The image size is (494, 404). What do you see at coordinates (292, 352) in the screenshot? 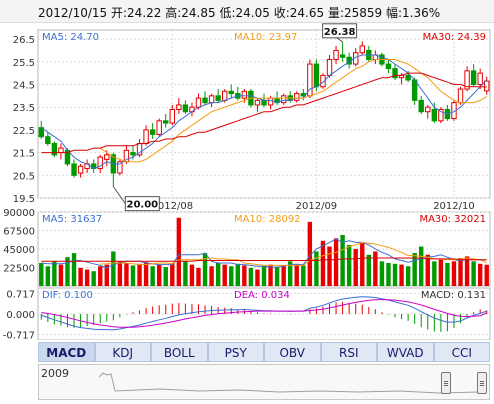
I see `tab-obv: OBV` at bounding box center [292, 352].